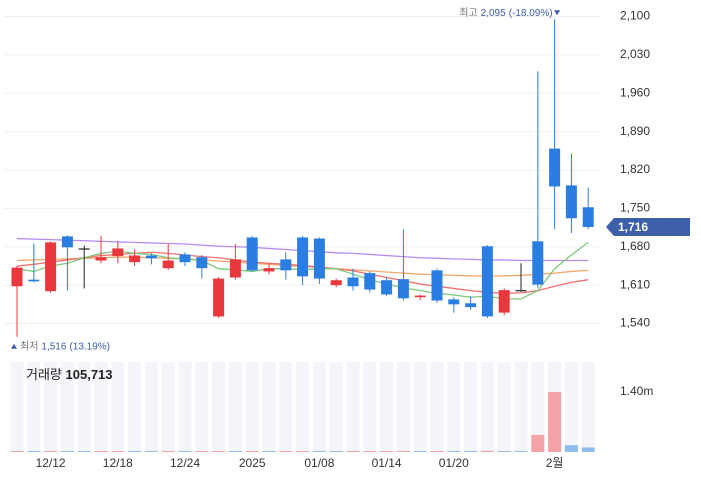 The height and width of the screenshot is (480, 701). What do you see at coordinates (319, 463) in the screenshot?
I see `x-tick-label: 01/08` at bounding box center [319, 463].